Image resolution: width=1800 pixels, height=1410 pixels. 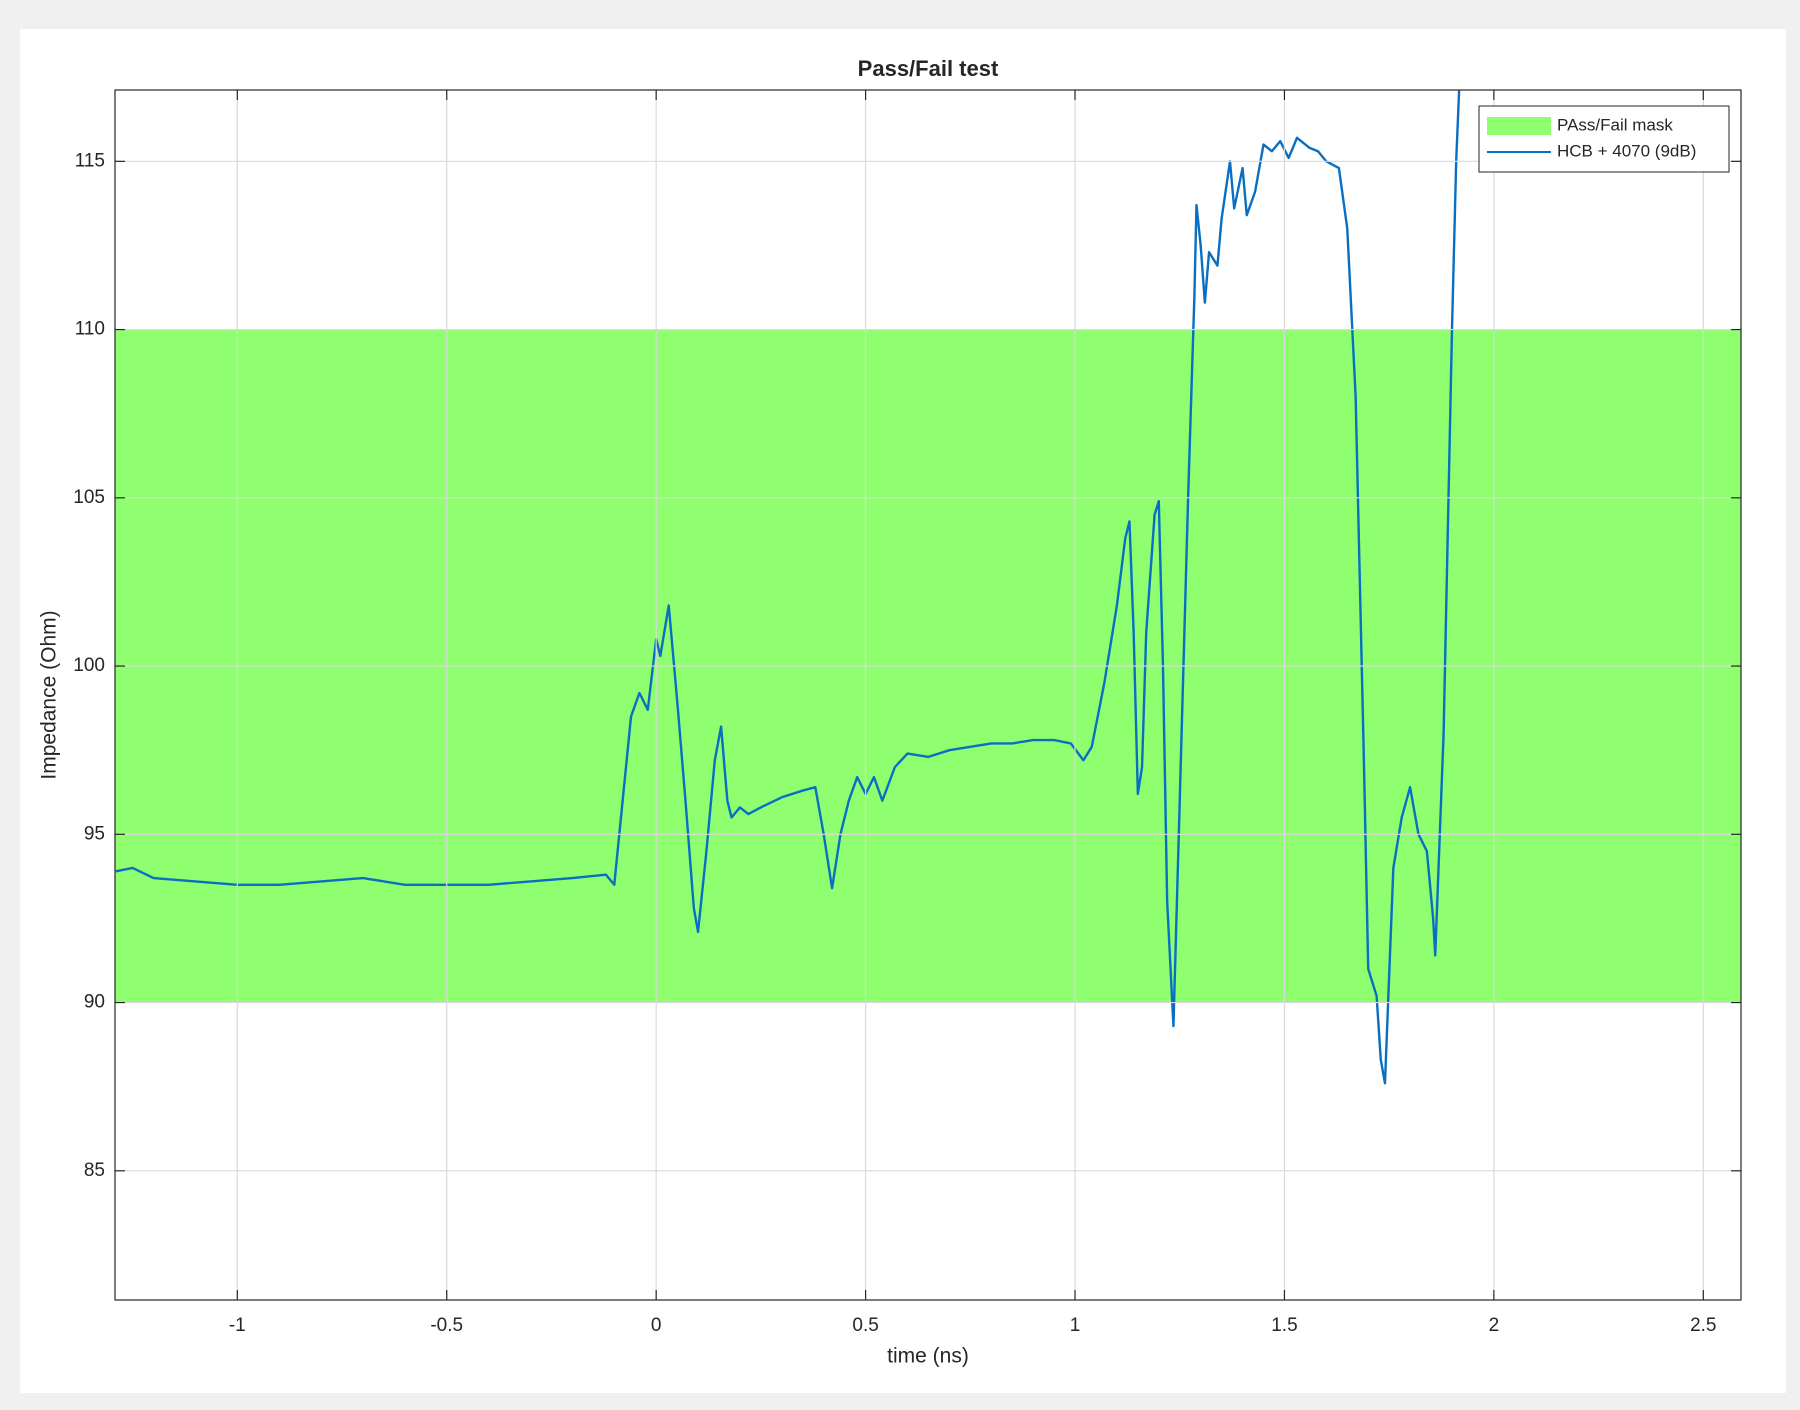 I want to click on y-tick-label: 95, so click(x=94, y=833).